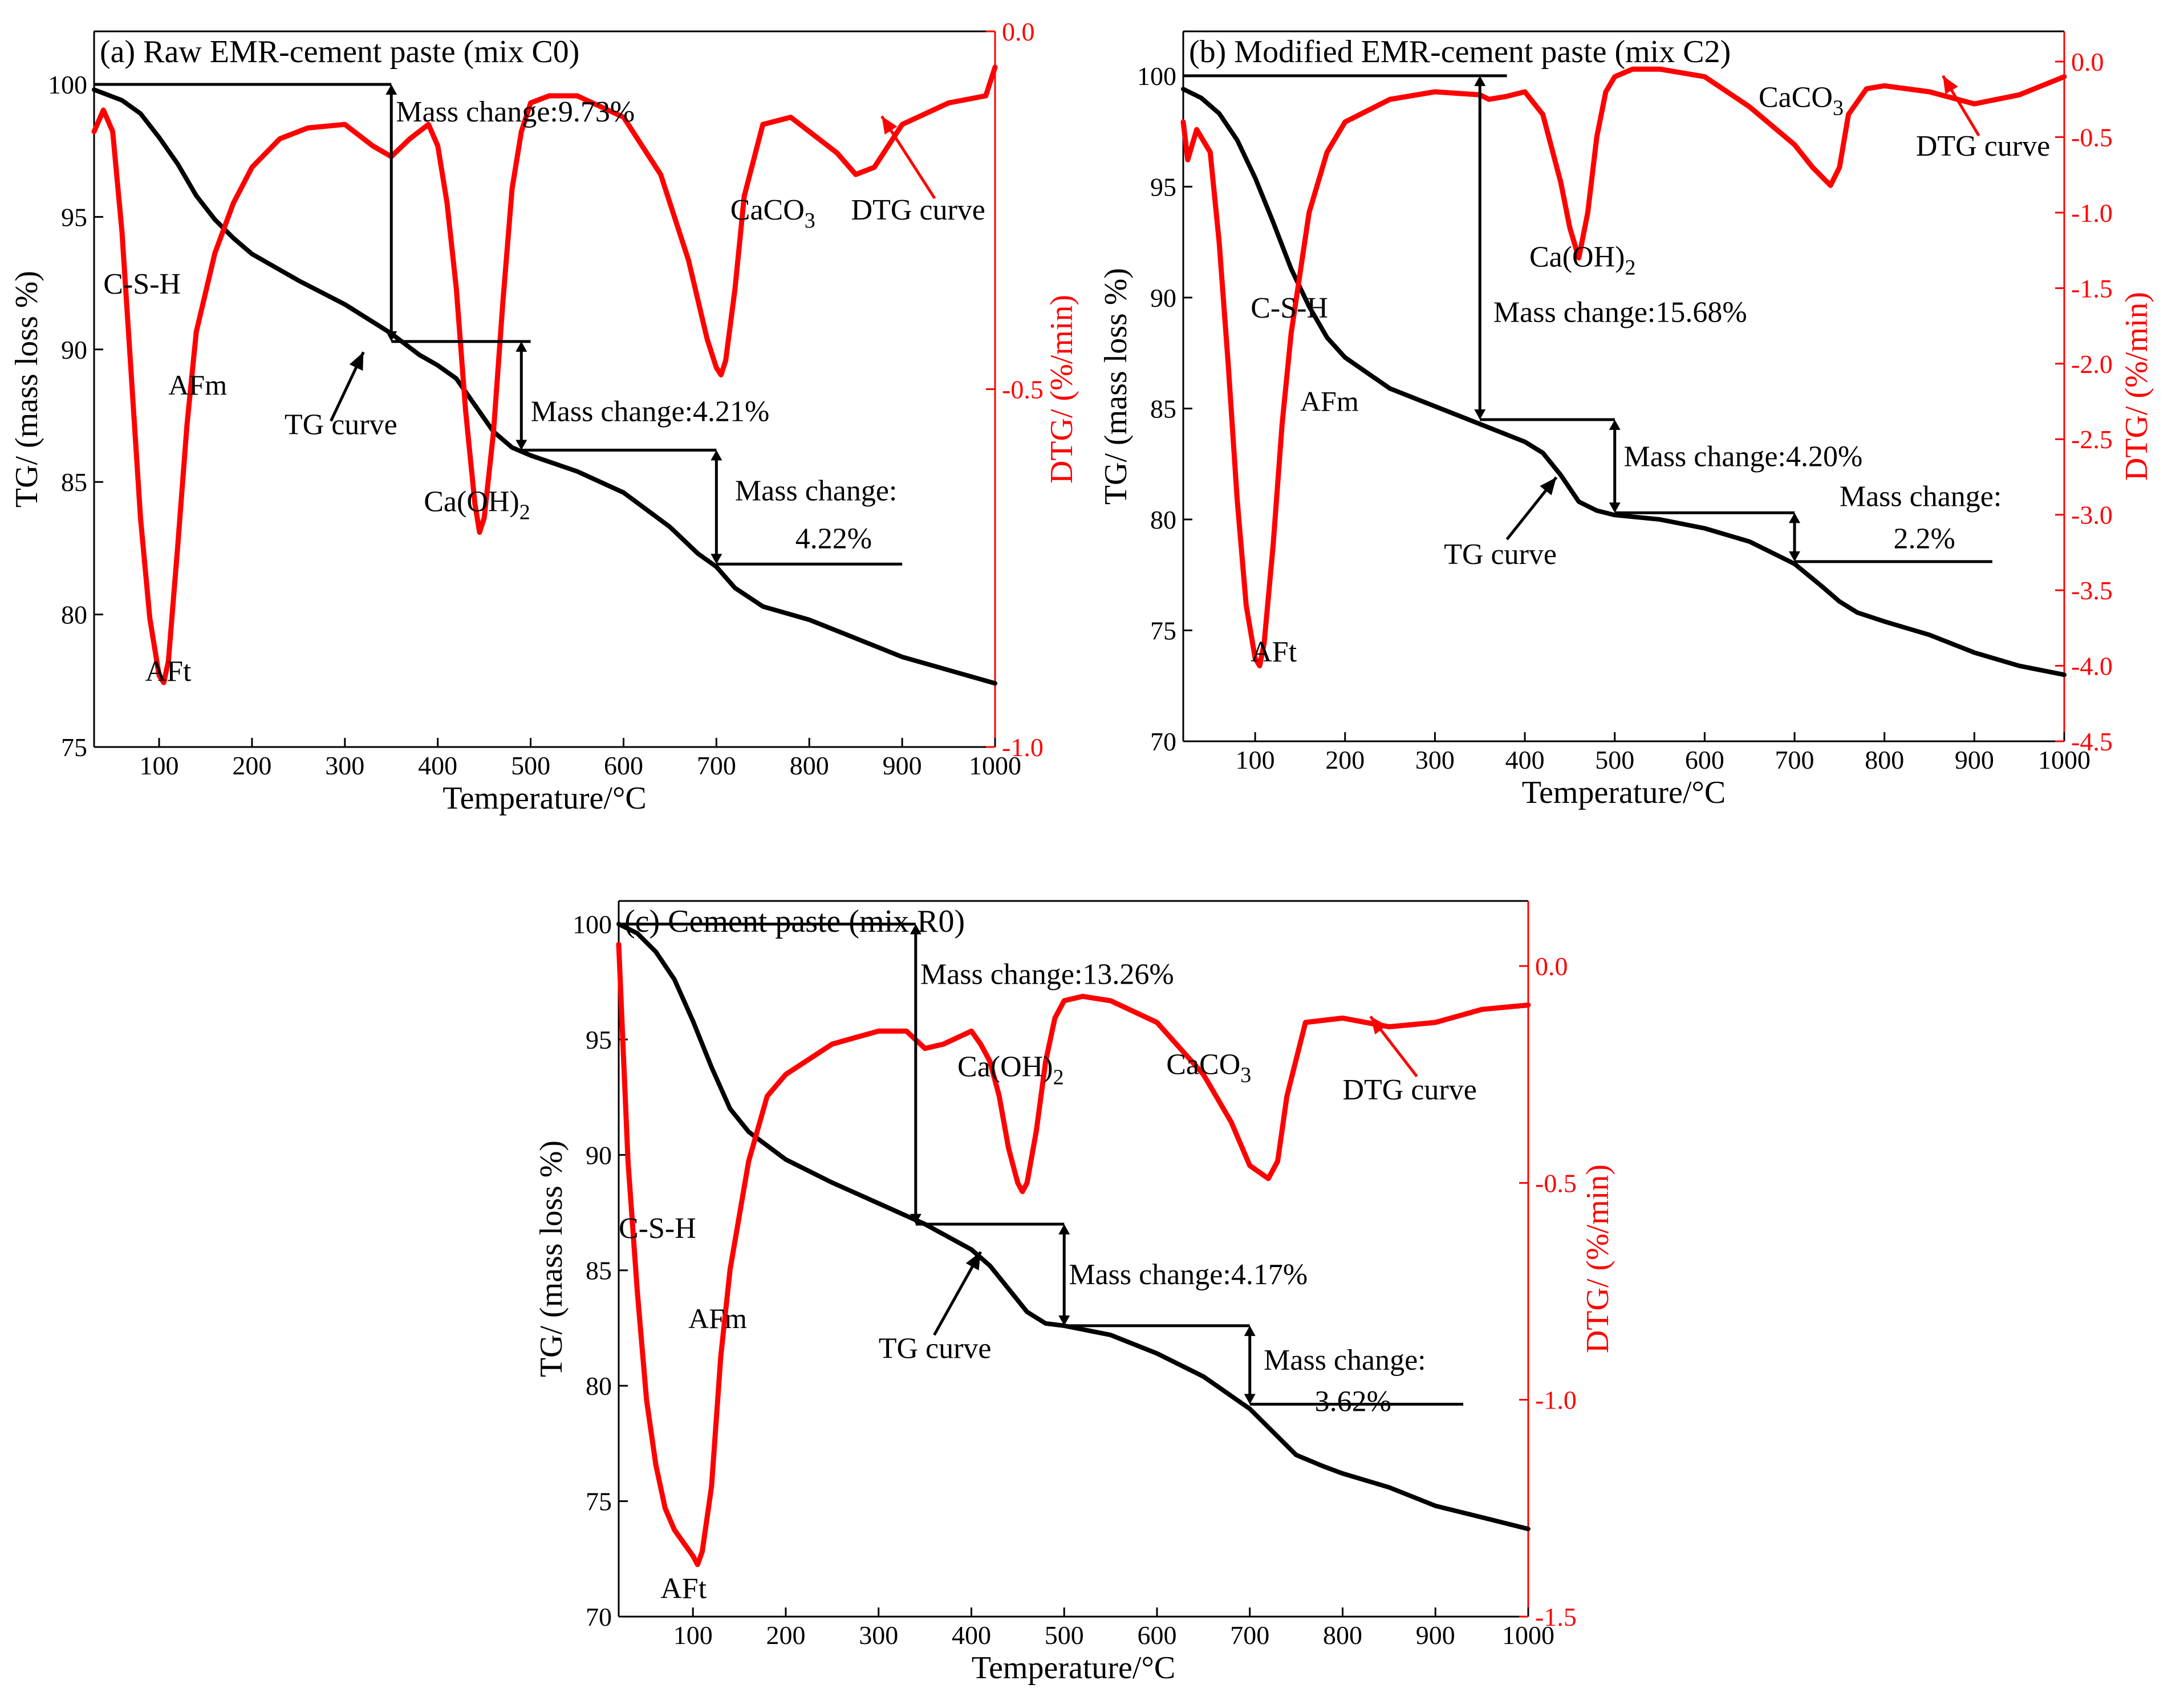  I want to click on y2-tick-label: -2.0, so click(2092, 364).